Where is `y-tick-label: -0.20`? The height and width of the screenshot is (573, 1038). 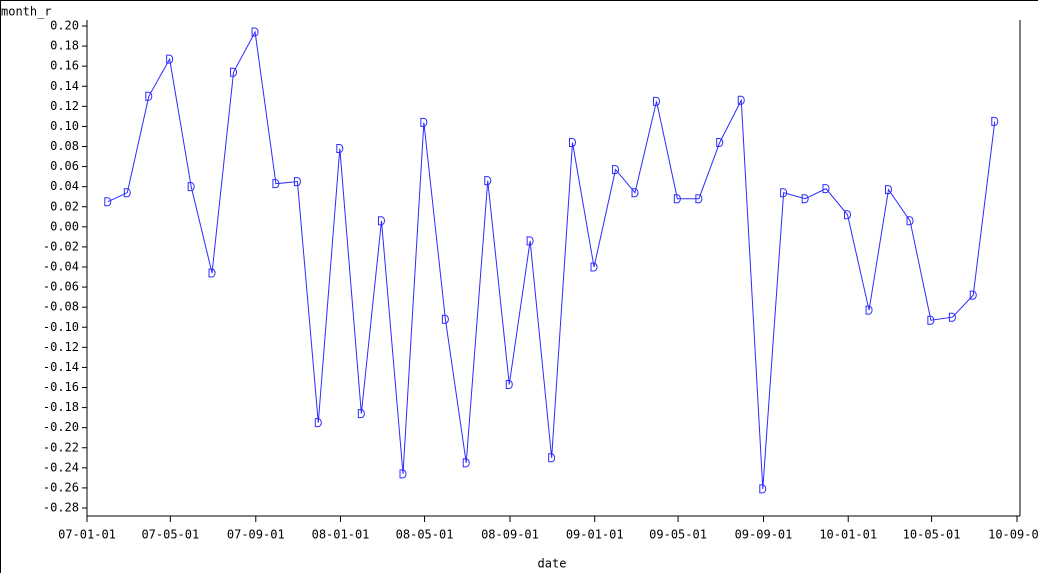
y-tick-label: -0.20 is located at coordinates (61, 427).